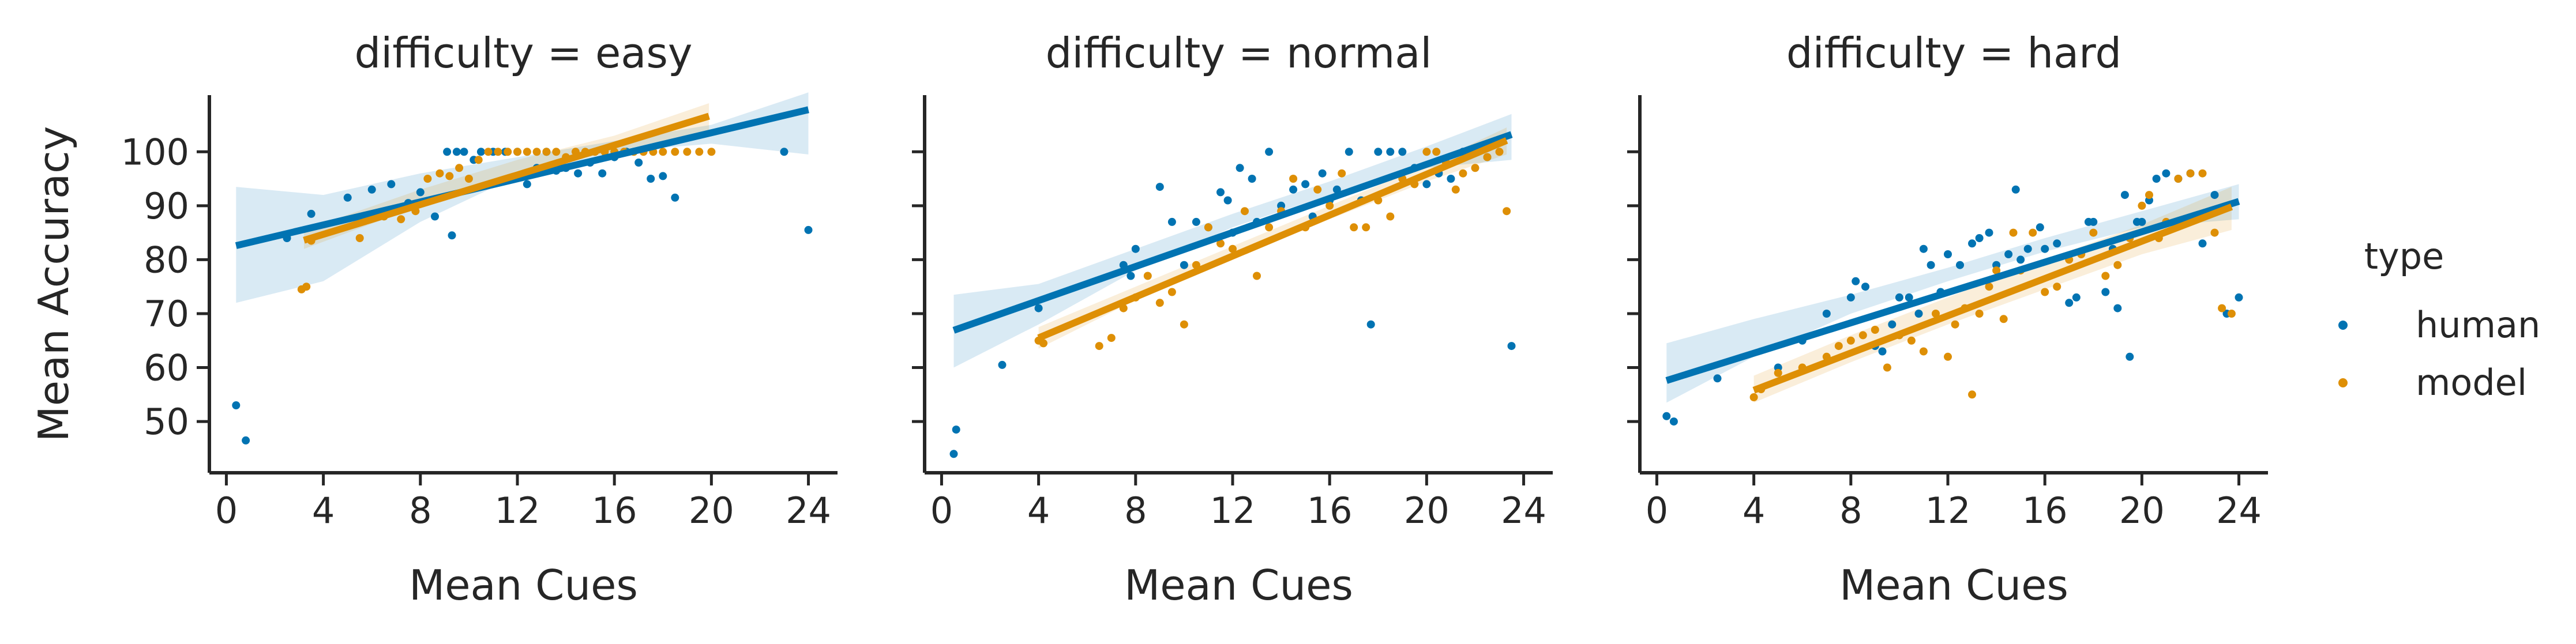 The image size is (2576, 644). I want to click on y-tick-label: 50, so click(166, 422).